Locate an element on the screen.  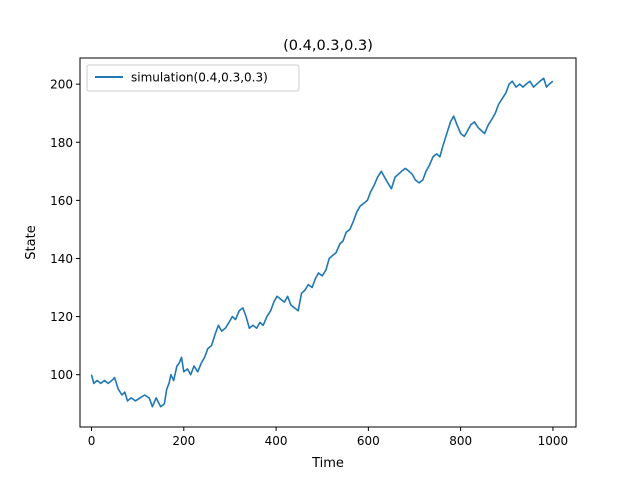
y-tick-label: 160 is located at coordinates (61, 201).